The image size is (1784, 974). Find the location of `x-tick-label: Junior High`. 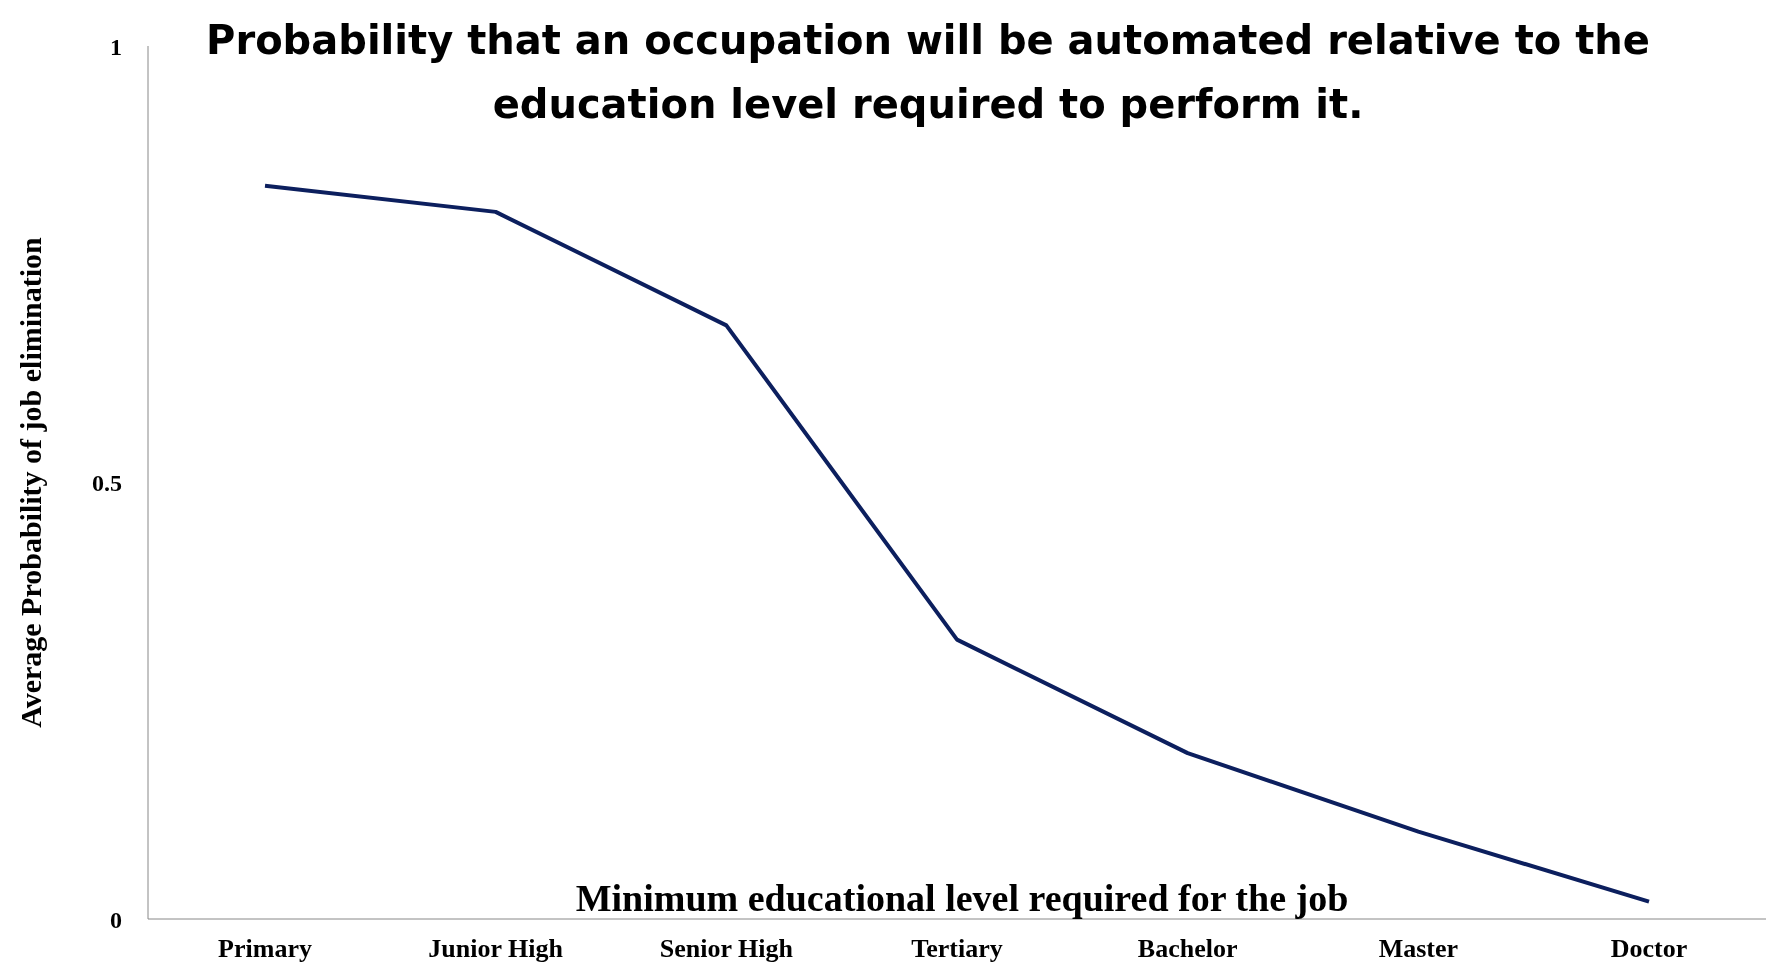

x-tick-label: Junior High is located at coordinates (496, 949).